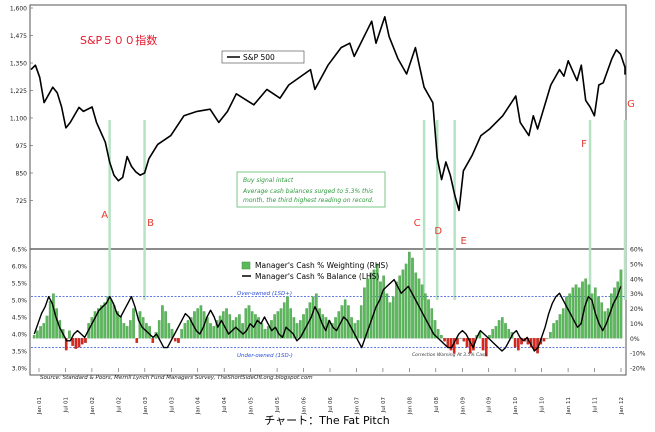 This screenshot has width=655, height=432. What do you see at coordinates (22, 201) in the screenshot?
I see `top-y-tick-label: 725` at bounding box center [22, 201].